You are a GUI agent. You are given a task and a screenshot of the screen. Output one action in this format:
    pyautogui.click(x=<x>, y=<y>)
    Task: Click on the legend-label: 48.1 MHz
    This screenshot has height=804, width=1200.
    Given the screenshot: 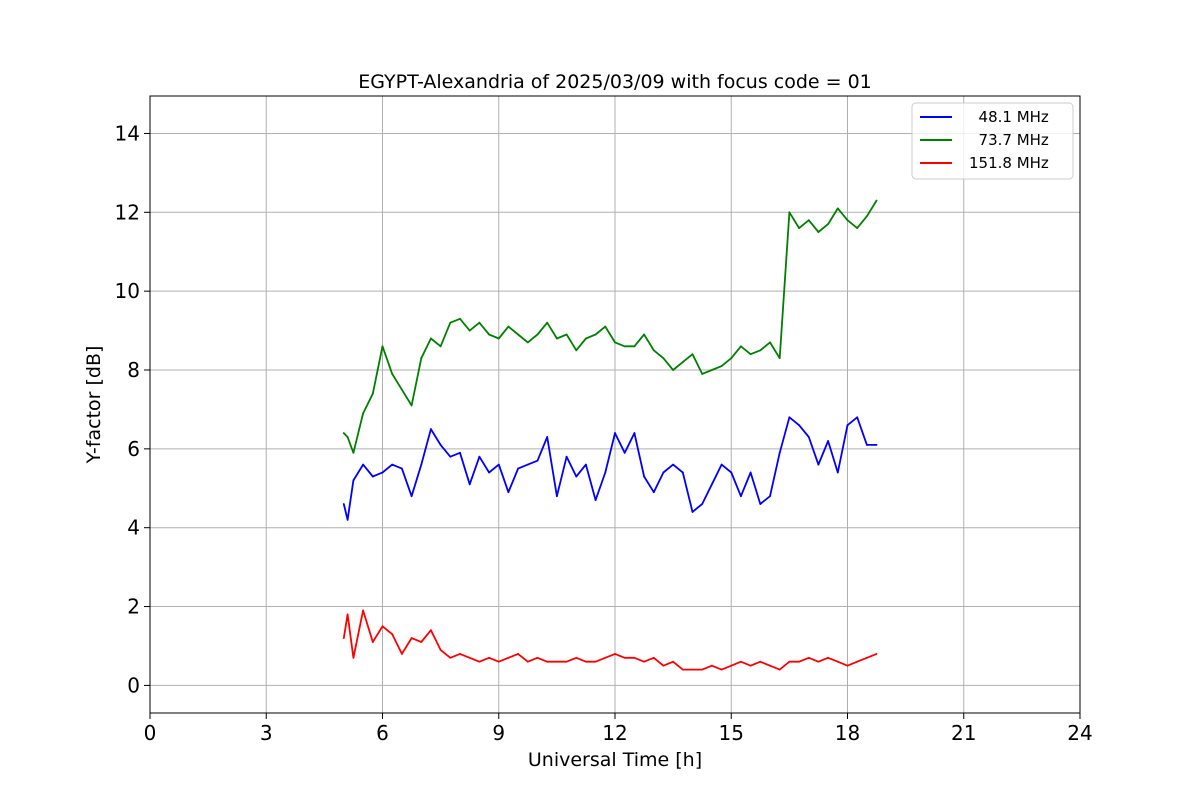 What is the action you would take?
    pyautogui.click(x=1009, y=117)
    